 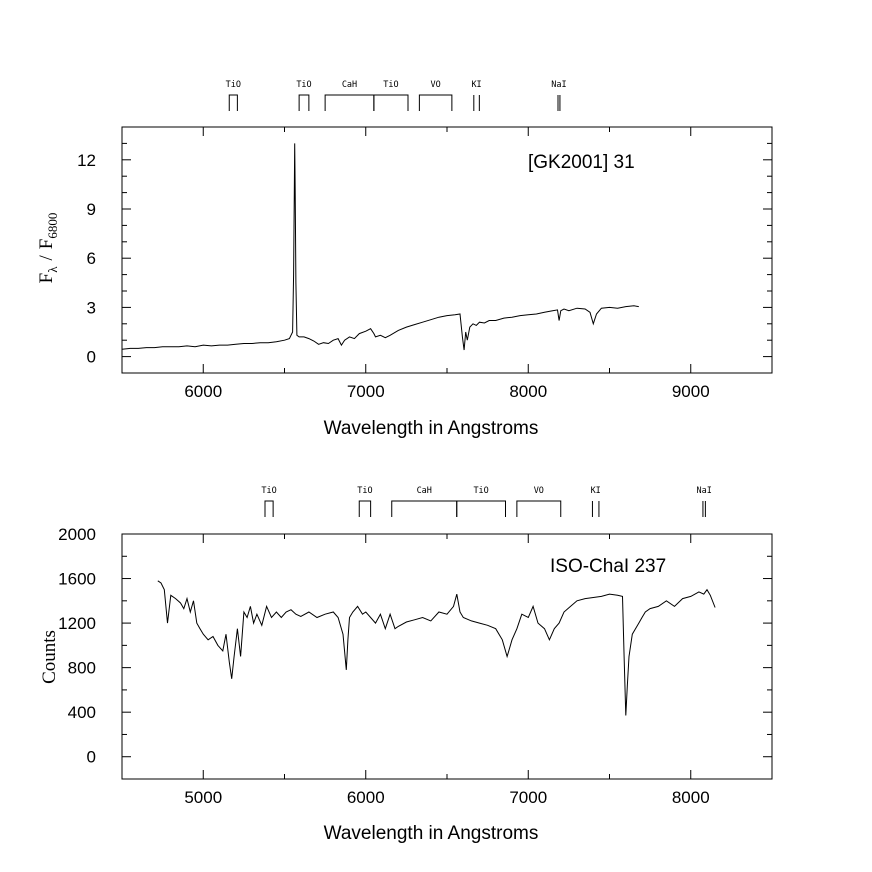 I want to click on y-tick-label: 9, so click(x=91, y=209).